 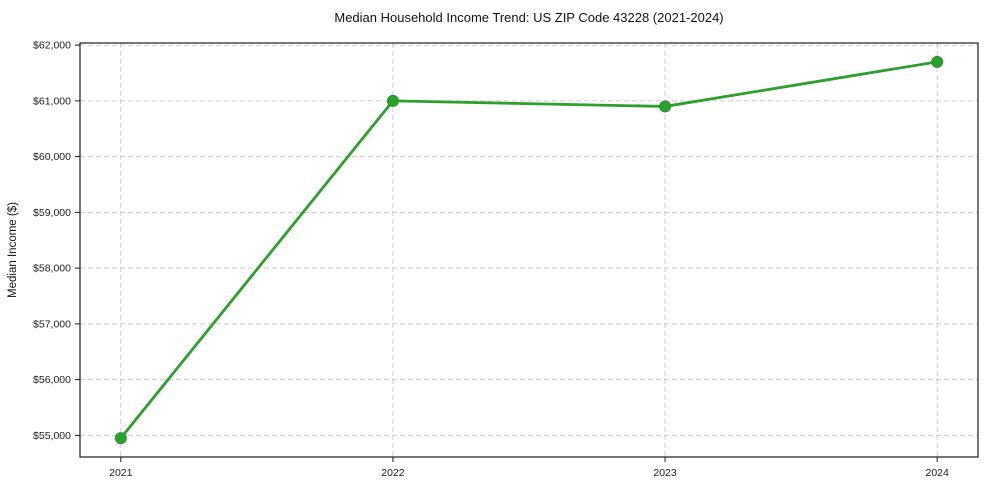 What do you see at coordinates (52, 213) in the screenshot?
I see `y-tick-label: $59,000` at bounding box center [52, 213].